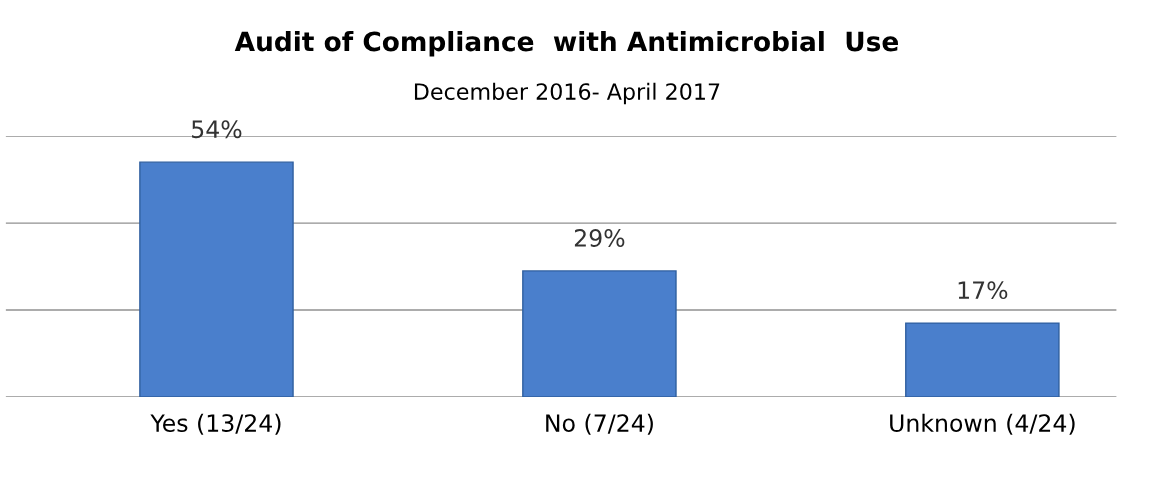 Image resolution: width=1169 pixels, height=486 pixels. Describe the element at coordinates (567, 93) in the screenshot. I see `chart-subtitle: December 2016- April 2017` at that location.